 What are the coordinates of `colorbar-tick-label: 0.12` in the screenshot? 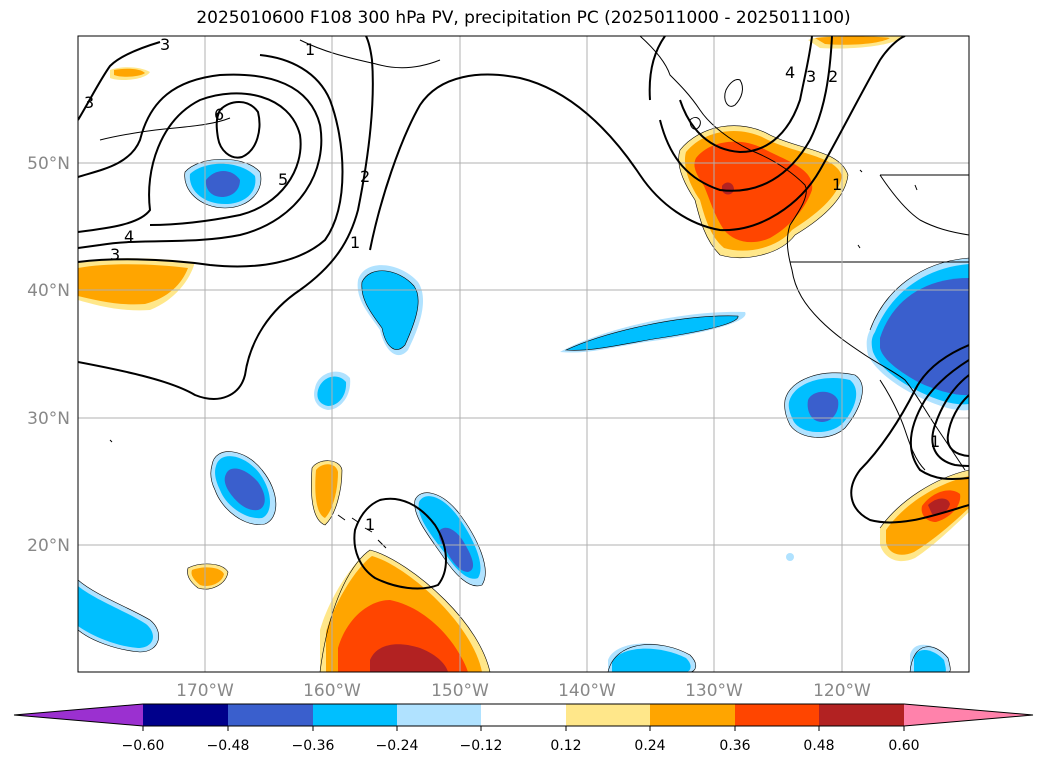 It's located at (565, 746).